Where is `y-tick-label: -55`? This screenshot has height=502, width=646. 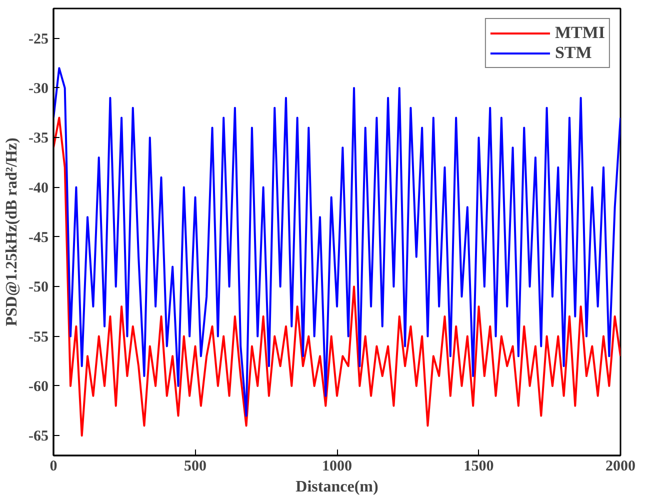
y-tick-label: -55 is located at coordinates (38, 337).